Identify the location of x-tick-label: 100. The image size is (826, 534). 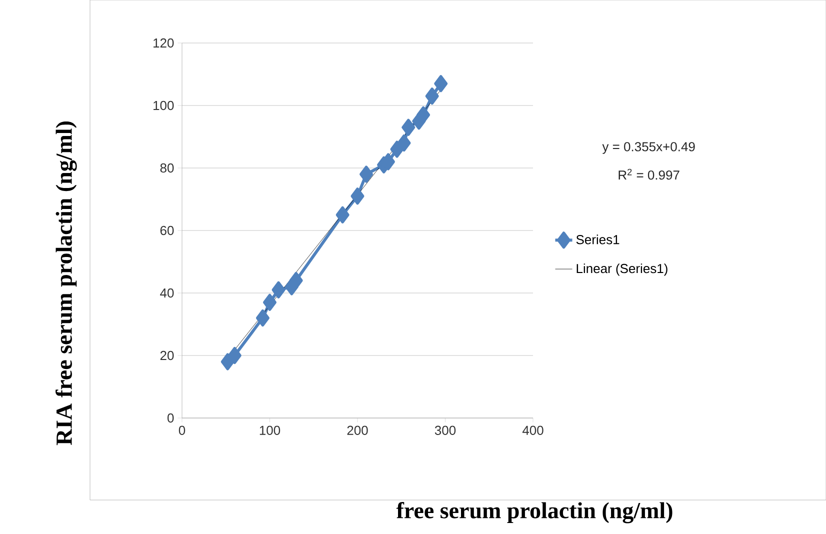
(270, 430).